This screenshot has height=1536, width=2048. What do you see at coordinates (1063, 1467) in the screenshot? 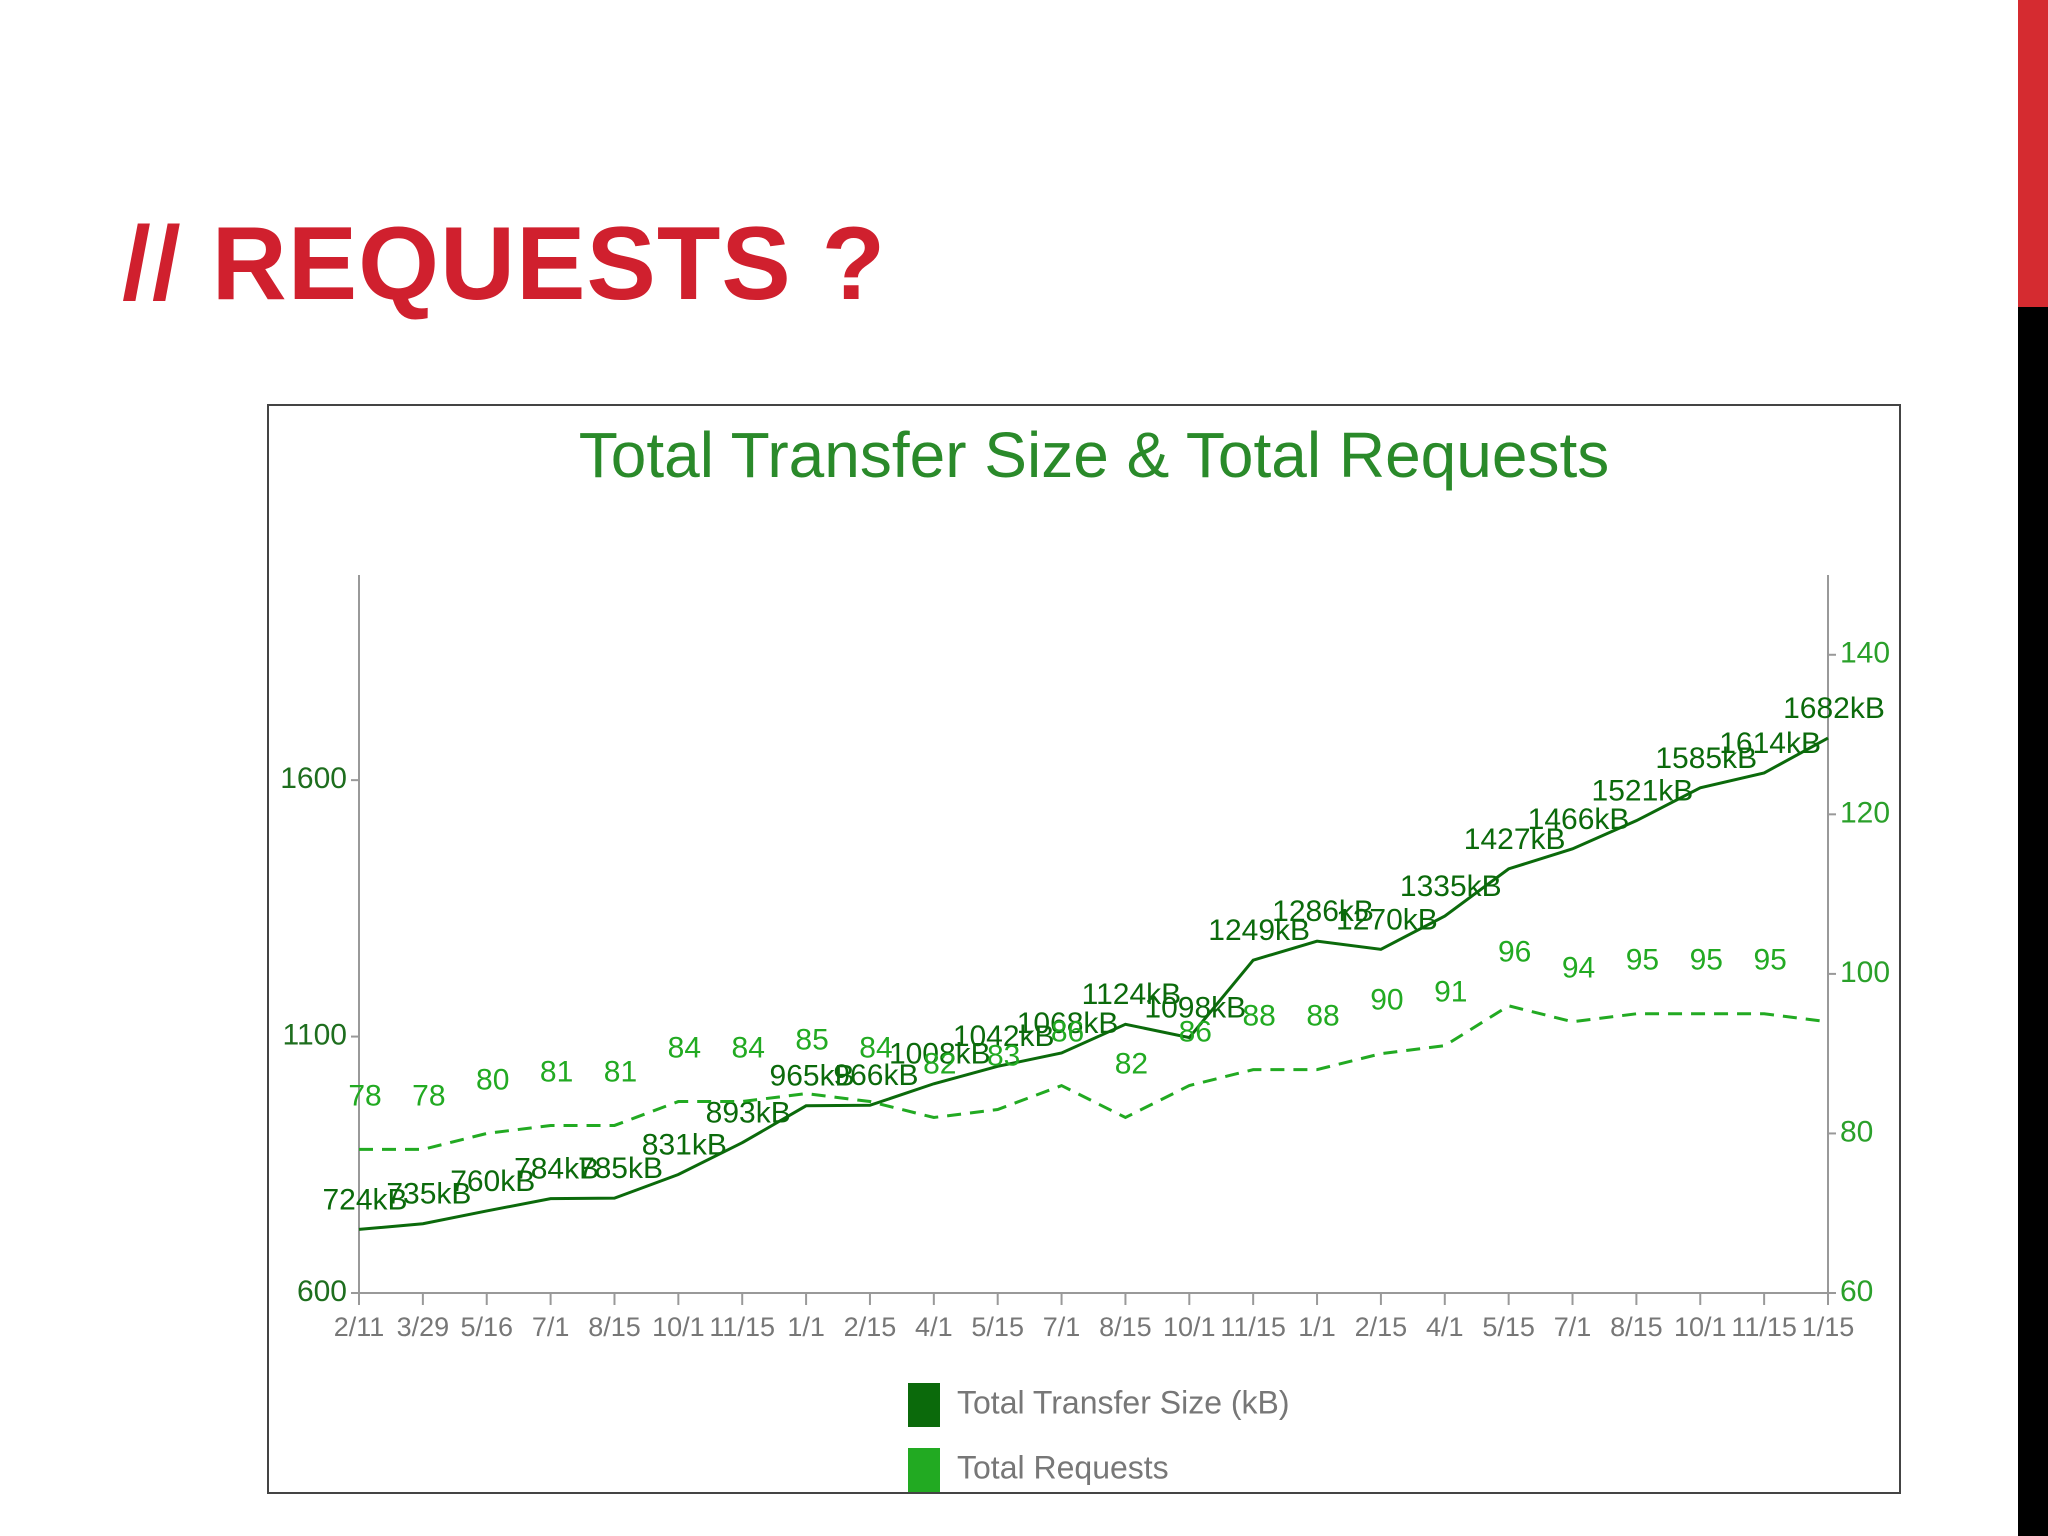
I see `legend-label: Total Requests` at bounding box center [1063, 1467].